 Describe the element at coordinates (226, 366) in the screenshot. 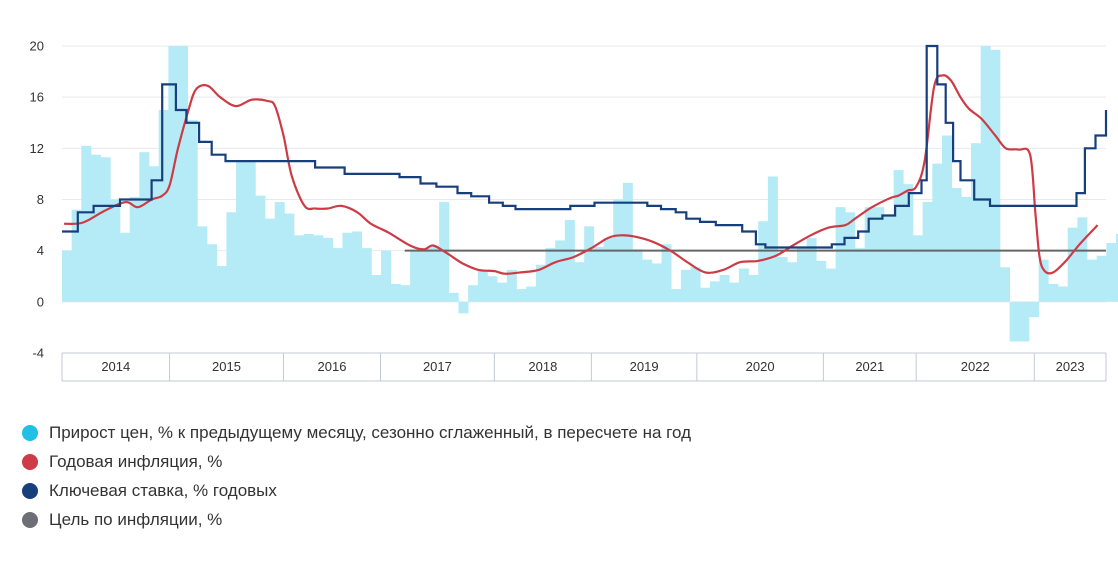

I see `year-label: 2015` at that location.